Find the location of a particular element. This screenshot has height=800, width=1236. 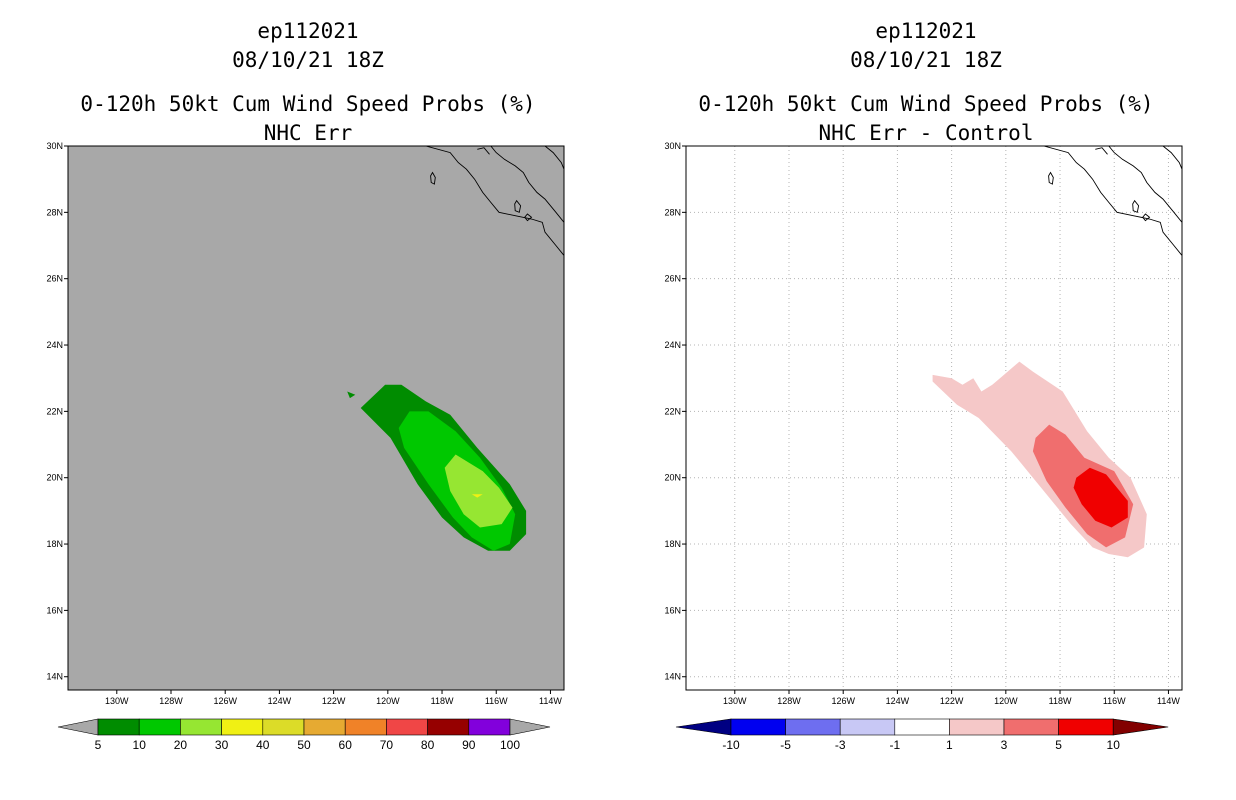

right-xtick-label-114W: 114W is located at coordinates (1168, 701).